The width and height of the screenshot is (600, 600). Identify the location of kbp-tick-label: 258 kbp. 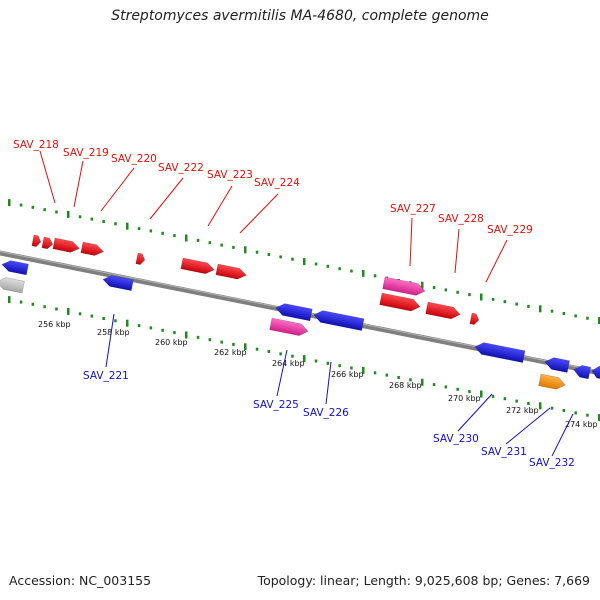
(113, 332).